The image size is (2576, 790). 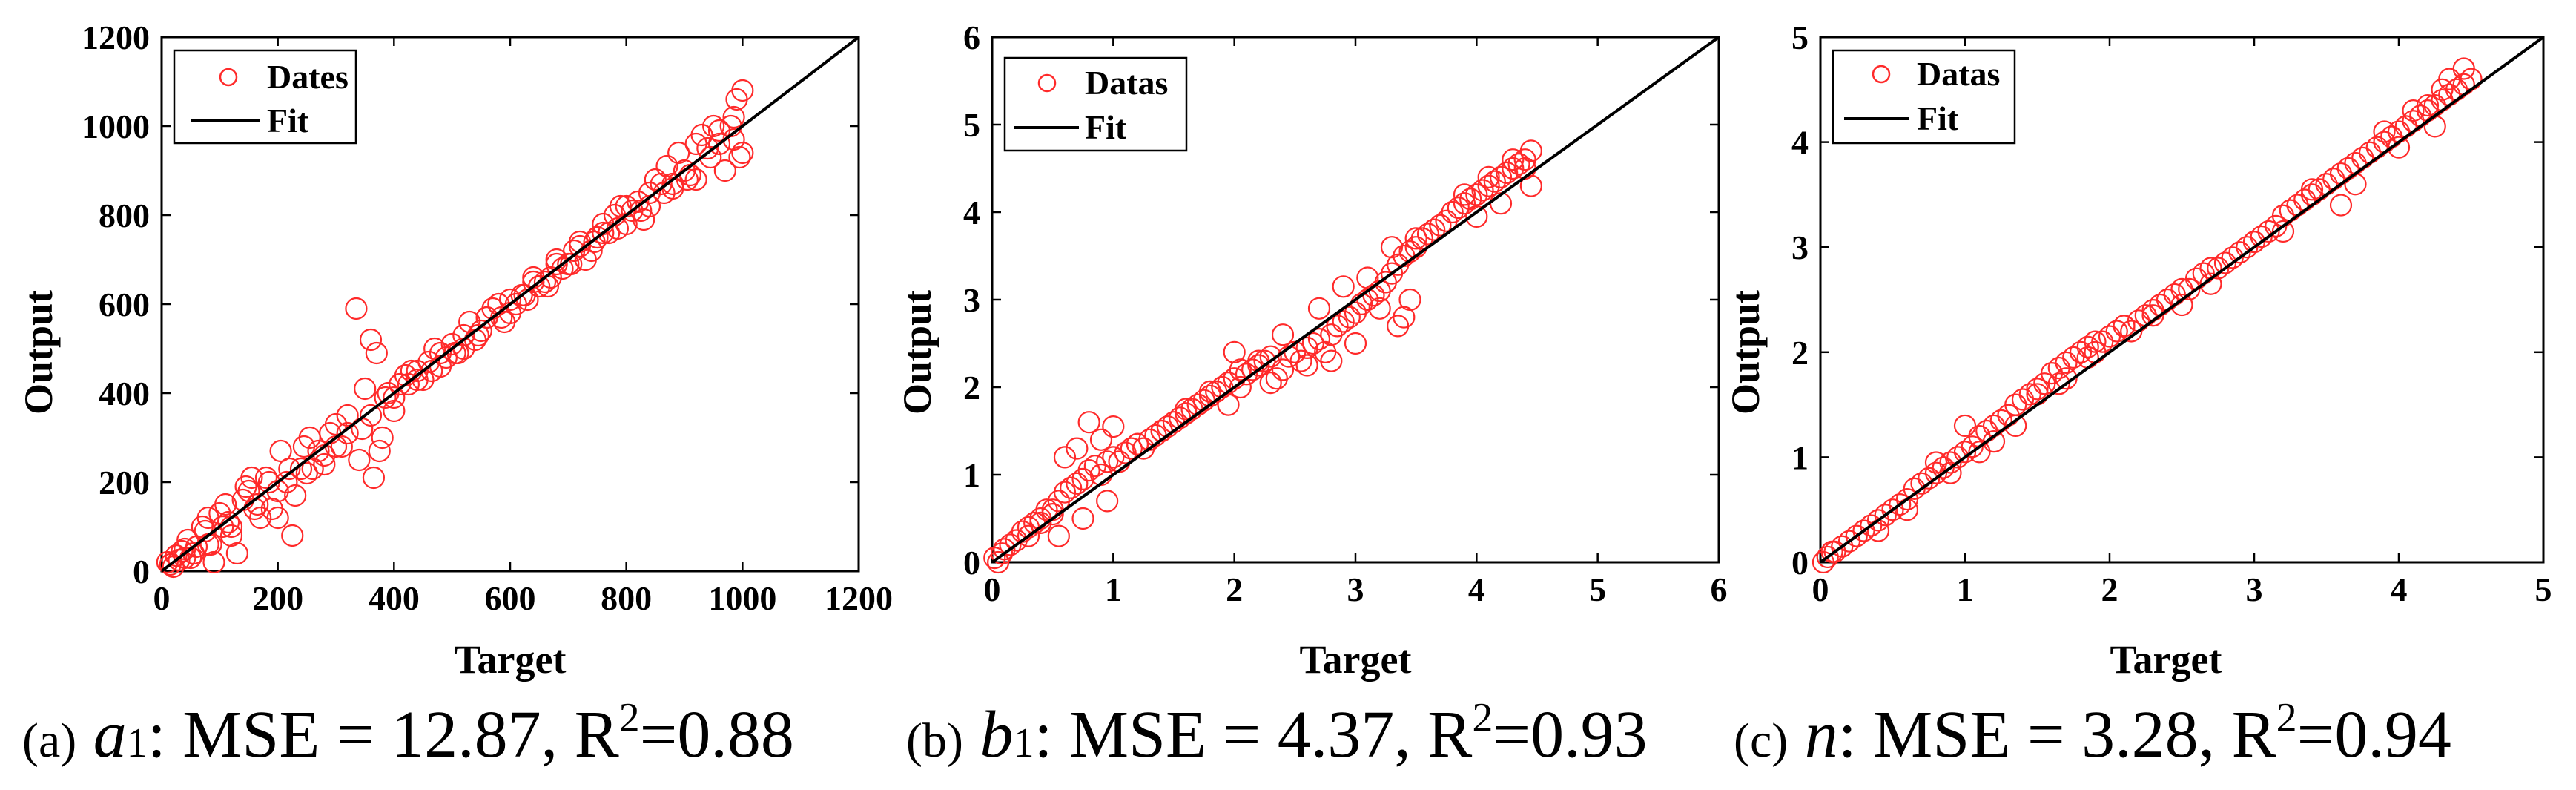 I want to click on panel-c-ytick-label: 4, so click(x=1800, y=143).